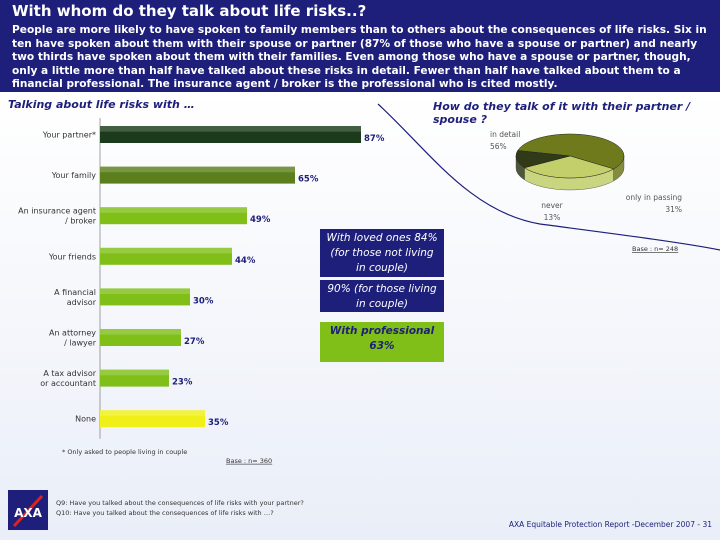 The height and width of the screenshot is (540, 720). What do you see at coordinates (182, 383) in the screenshot?
I see `bar-value-label: 23%` at bounding box center [182, 383].